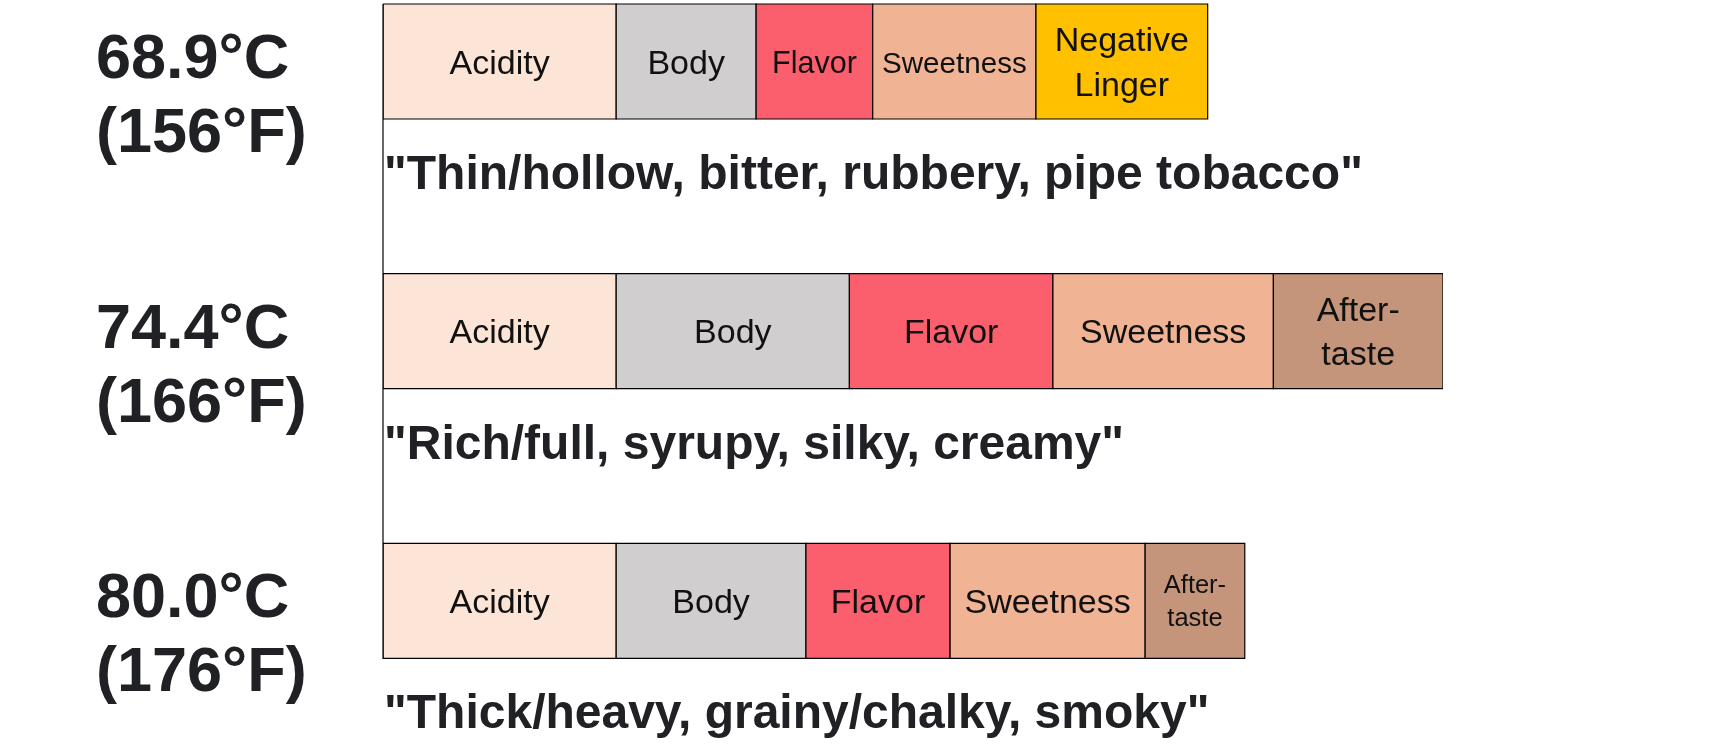 The image size is (1714, 748). What do you see at coordinates (954, 61) in the screenshot?
I see `series-label: Sweetness` at bounding box center [954, 61].